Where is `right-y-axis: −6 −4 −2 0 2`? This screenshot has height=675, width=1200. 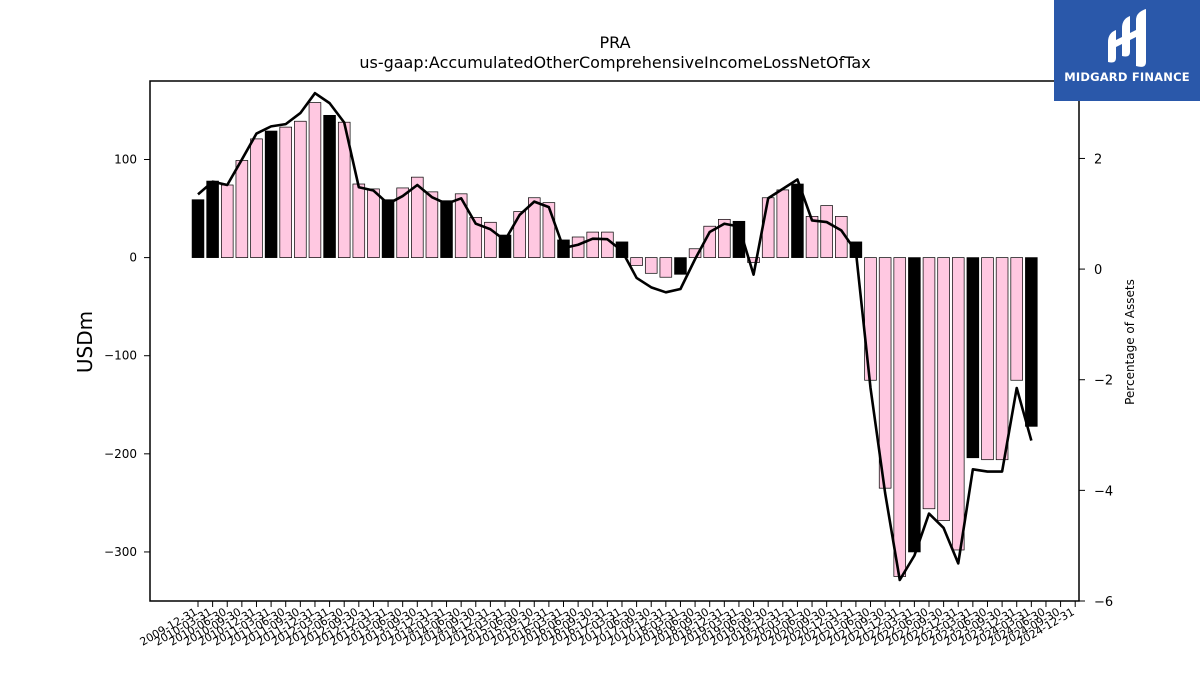 right-y-axis: −6 −4 −2 0 2 is located at coordinates (1096, 381).